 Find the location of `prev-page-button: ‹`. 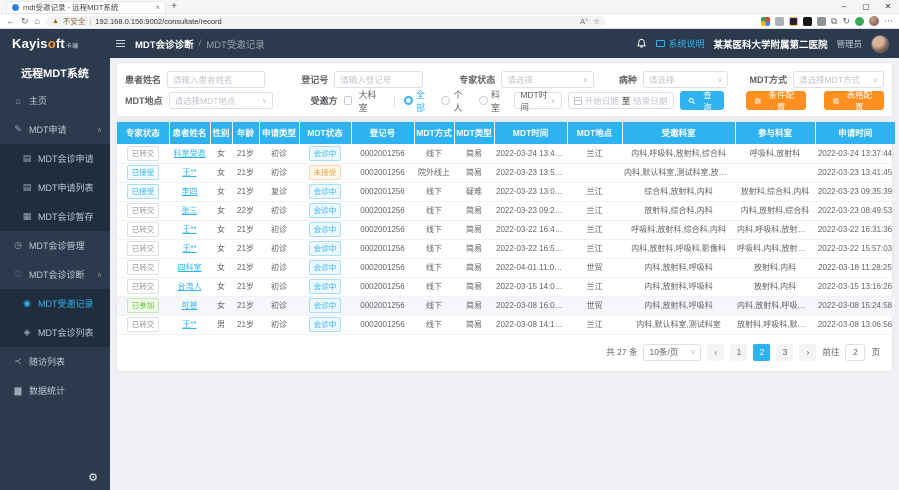

prev-page-button: ‹ is located at coordinates (716, 352).